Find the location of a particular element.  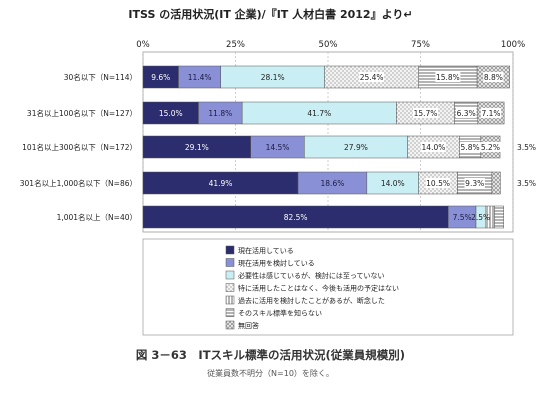

data-label: 5.2% is located at coordinates (490, 147).